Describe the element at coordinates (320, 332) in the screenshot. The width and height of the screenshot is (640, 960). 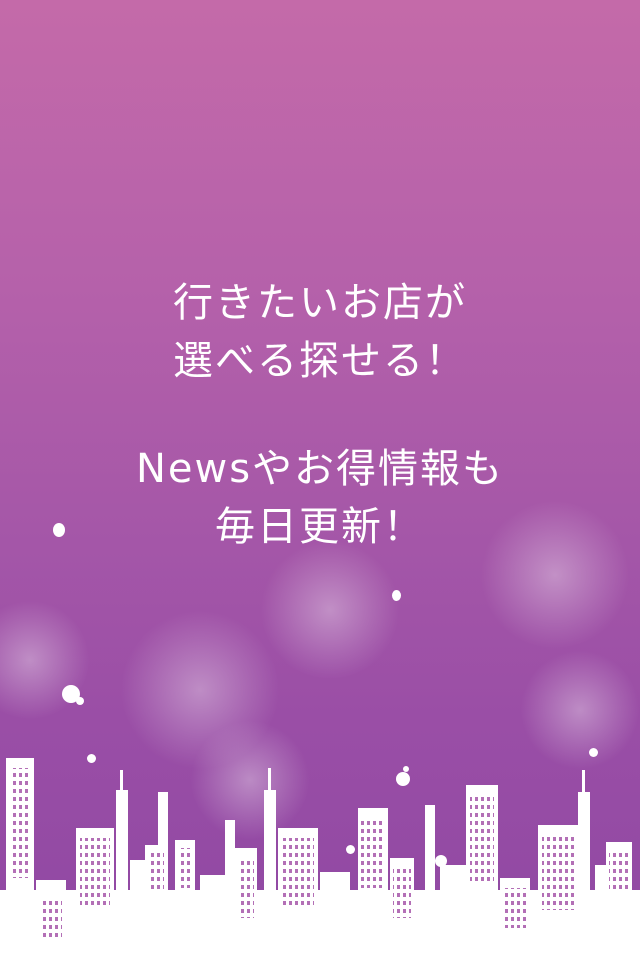
I see `tagline-primary: 行きたいお店が 選べる探せる！` at that location.